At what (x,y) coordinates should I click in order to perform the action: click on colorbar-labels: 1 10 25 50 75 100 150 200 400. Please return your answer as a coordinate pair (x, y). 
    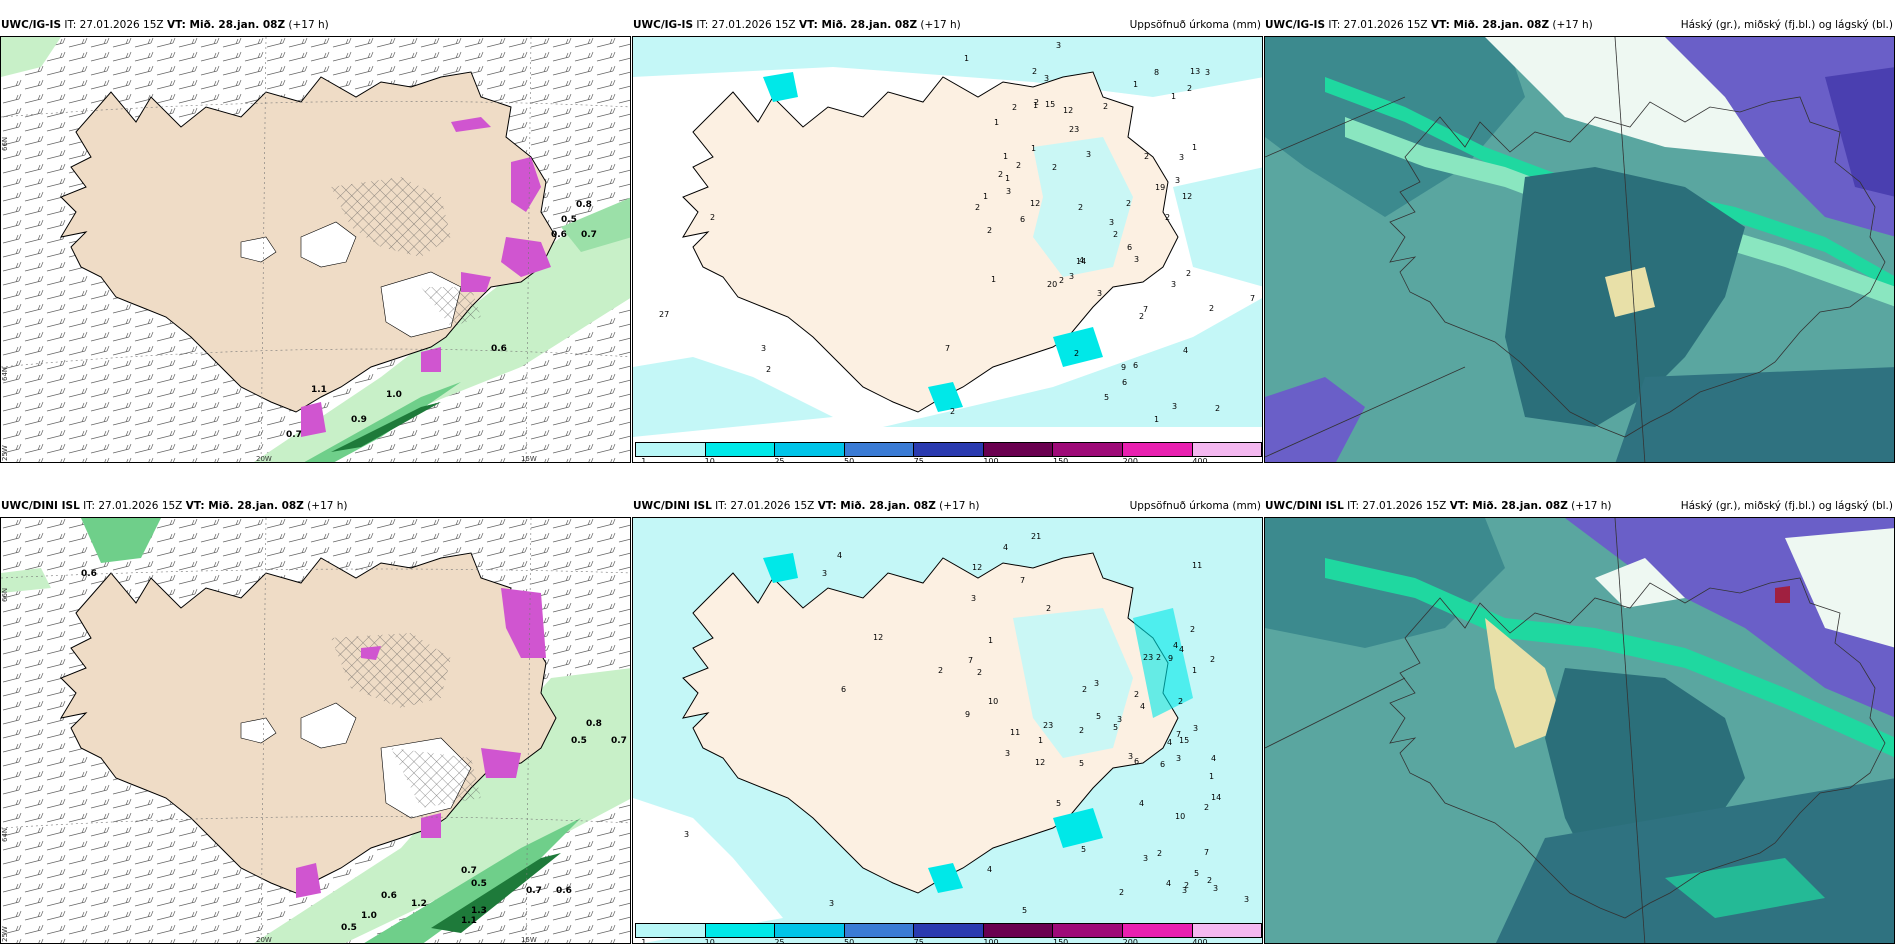
    Looking at the image, I should click on (948, 460).